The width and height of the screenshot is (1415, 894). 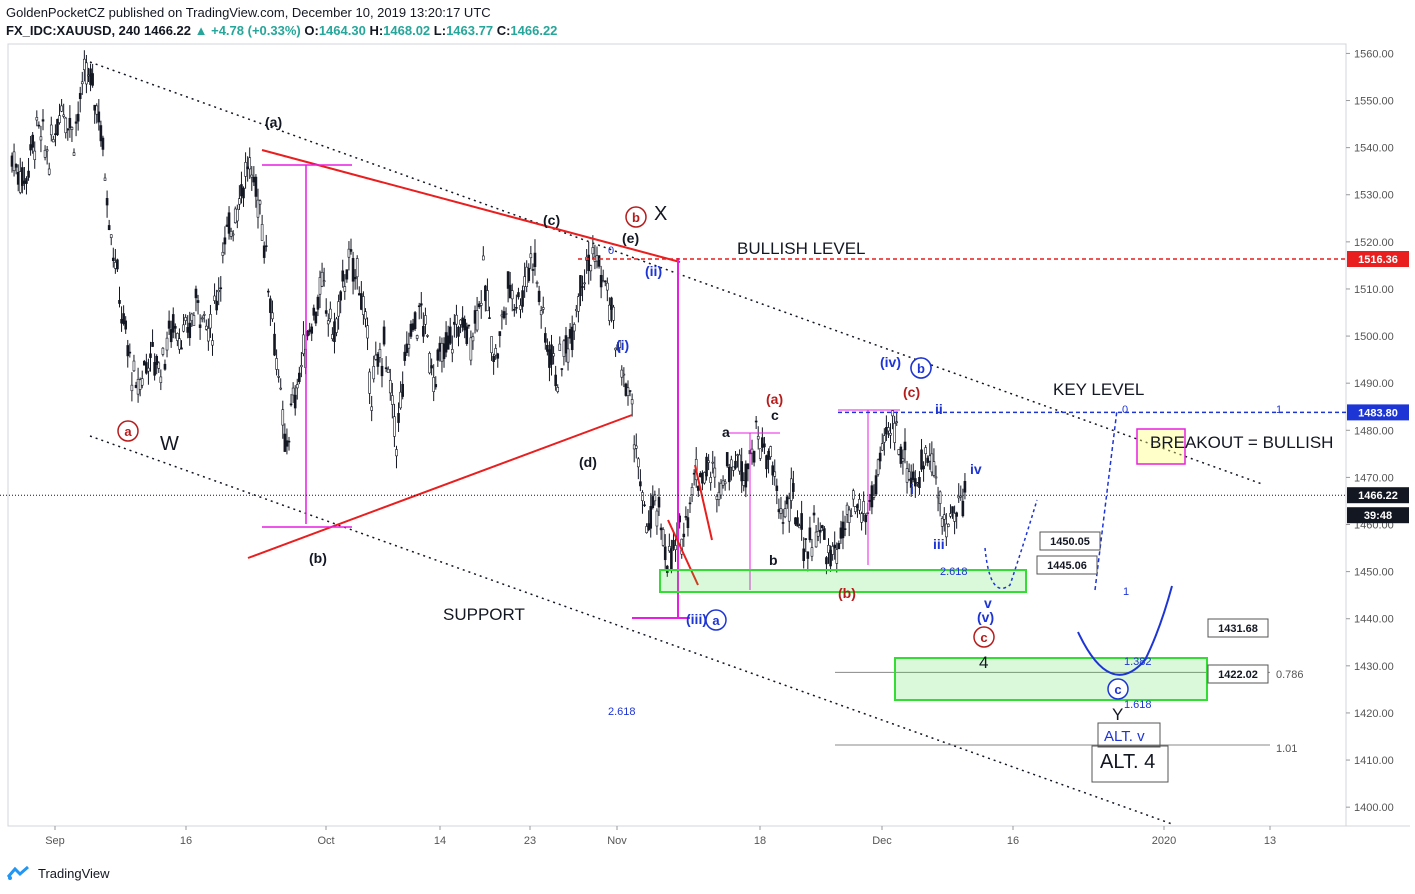 I want to click on wave-label-black: (c), so click(x=551, y=220).